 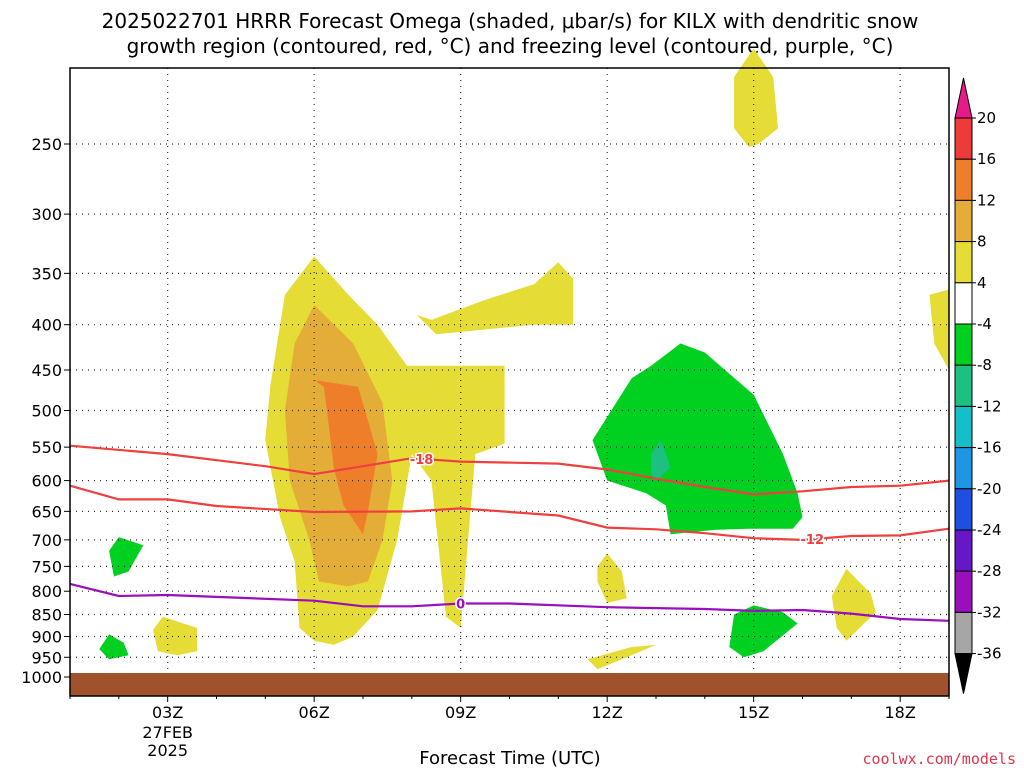 I want to click on y-tick-label: 750, so click(x=46, y=566).